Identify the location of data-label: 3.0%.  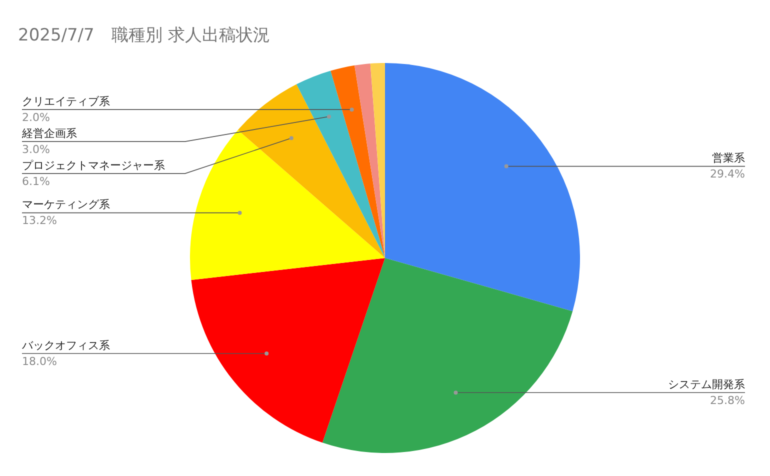
(36, 149).